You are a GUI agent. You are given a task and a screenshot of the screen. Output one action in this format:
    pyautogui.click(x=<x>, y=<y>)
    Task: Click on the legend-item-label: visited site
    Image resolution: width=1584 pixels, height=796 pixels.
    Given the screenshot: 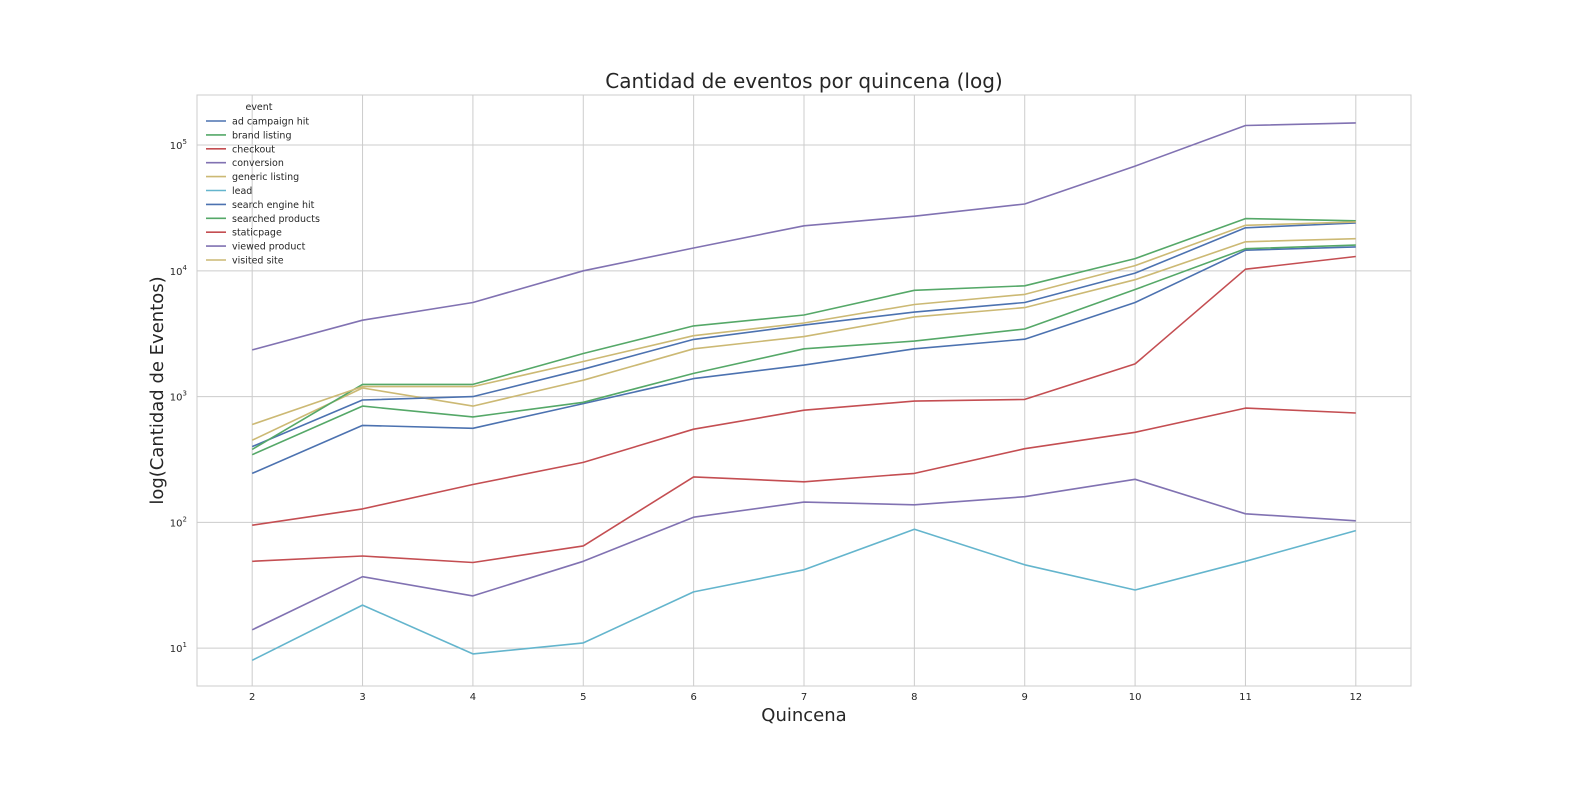 What is the action you would take?
    pyautogui.click(x=258, y=261)
    